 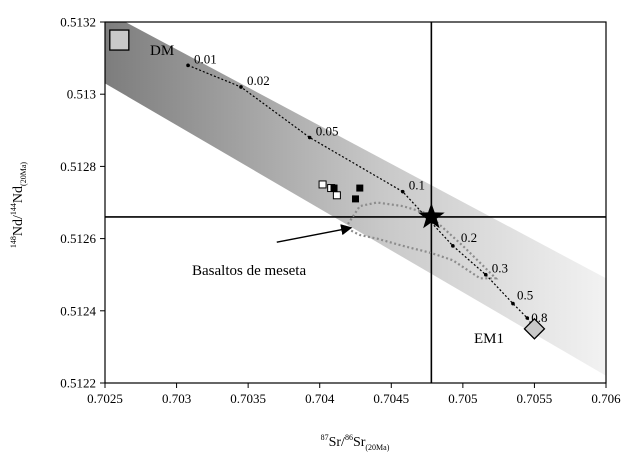 What do you see at coordinates (78, 166) in the screenshot?
I see `y-tick-label: 0.5128` at bounding box center [78, 166].